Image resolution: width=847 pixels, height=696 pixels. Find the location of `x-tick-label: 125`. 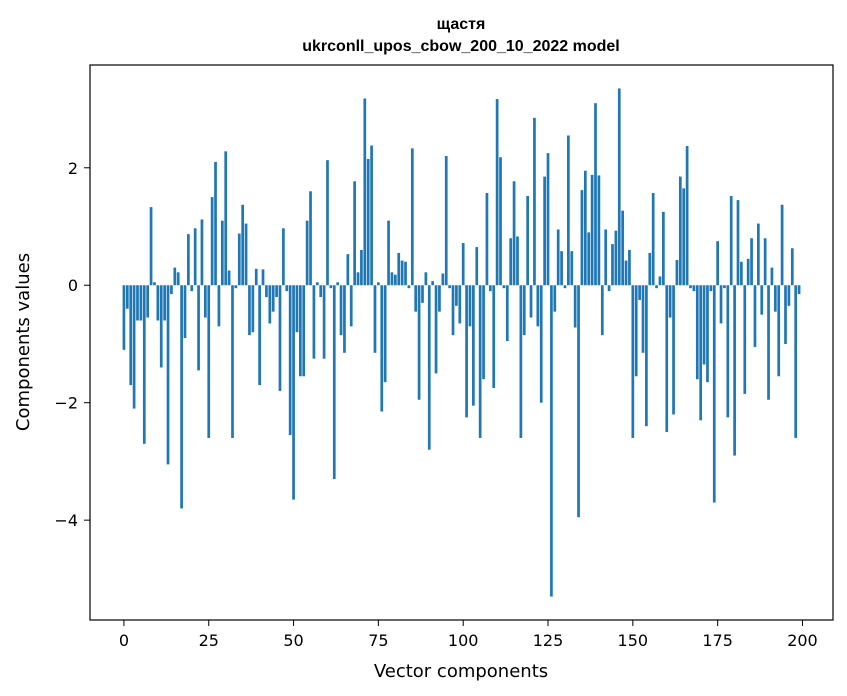

x-tick-label: 125 is located at coordinates (548, 640).